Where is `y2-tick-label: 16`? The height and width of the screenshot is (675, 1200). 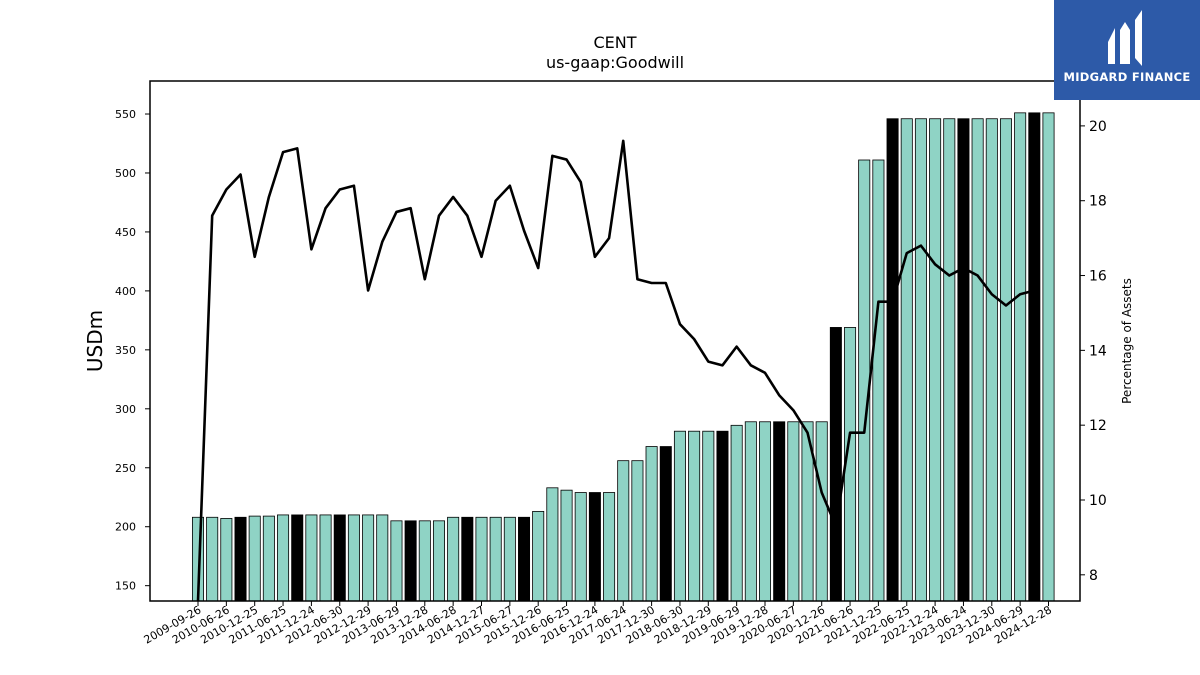 y2-tick-label: 16 is located at coordinates (1098, 277).